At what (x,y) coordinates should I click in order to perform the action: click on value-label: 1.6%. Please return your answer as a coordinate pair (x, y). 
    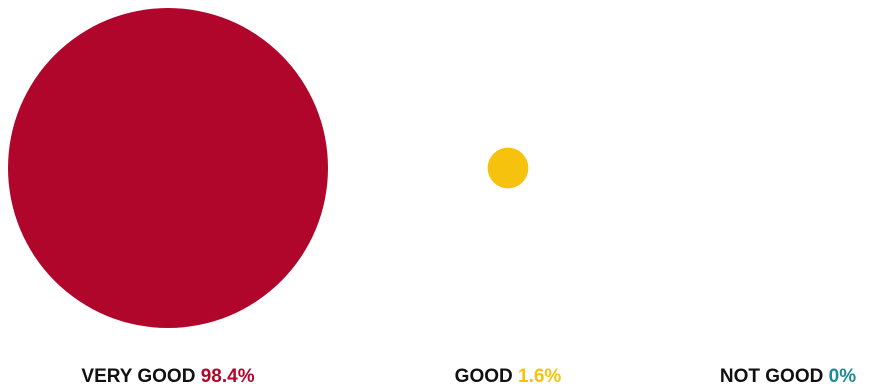
    Looking at the image, I should click on (539, 376).